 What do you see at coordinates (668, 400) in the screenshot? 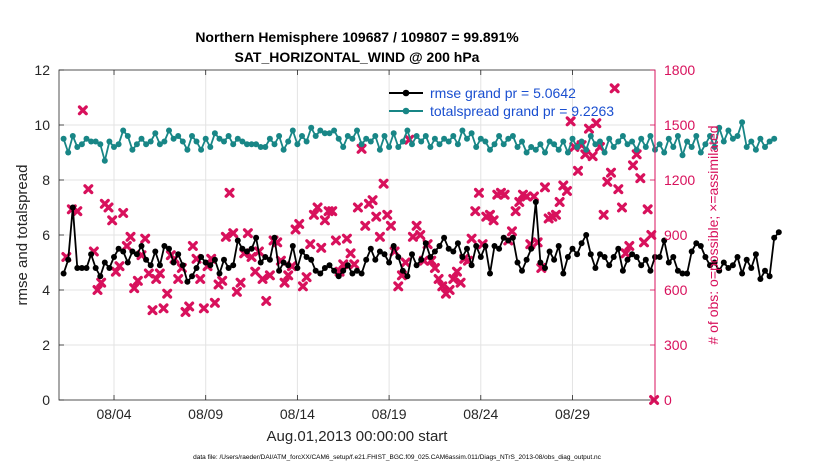
I see `y-right-tick-label-0: 0` at bounding box center [668, 400].